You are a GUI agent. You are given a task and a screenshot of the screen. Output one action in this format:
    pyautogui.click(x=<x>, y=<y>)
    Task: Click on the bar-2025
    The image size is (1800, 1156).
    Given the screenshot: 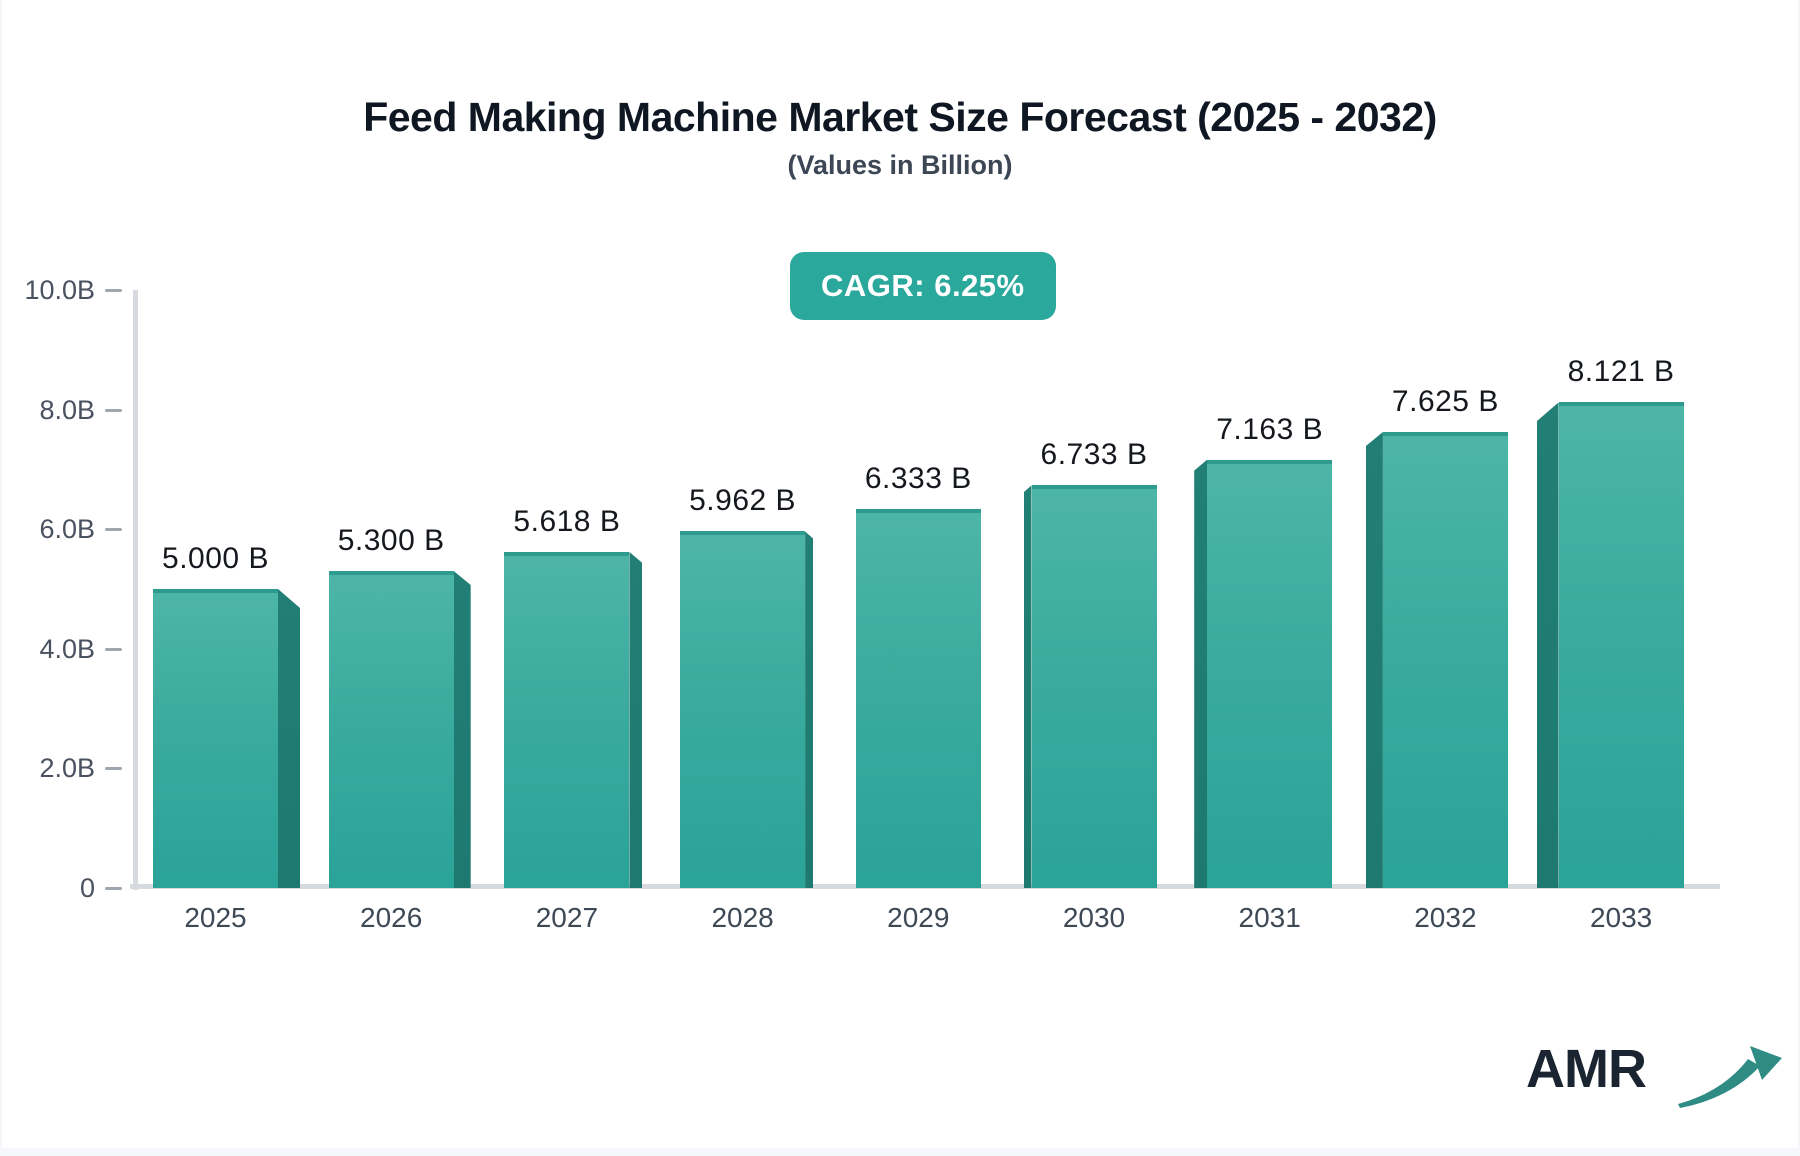 What is the action you would take?
    pyautogui.click(x=215, y=738)
    